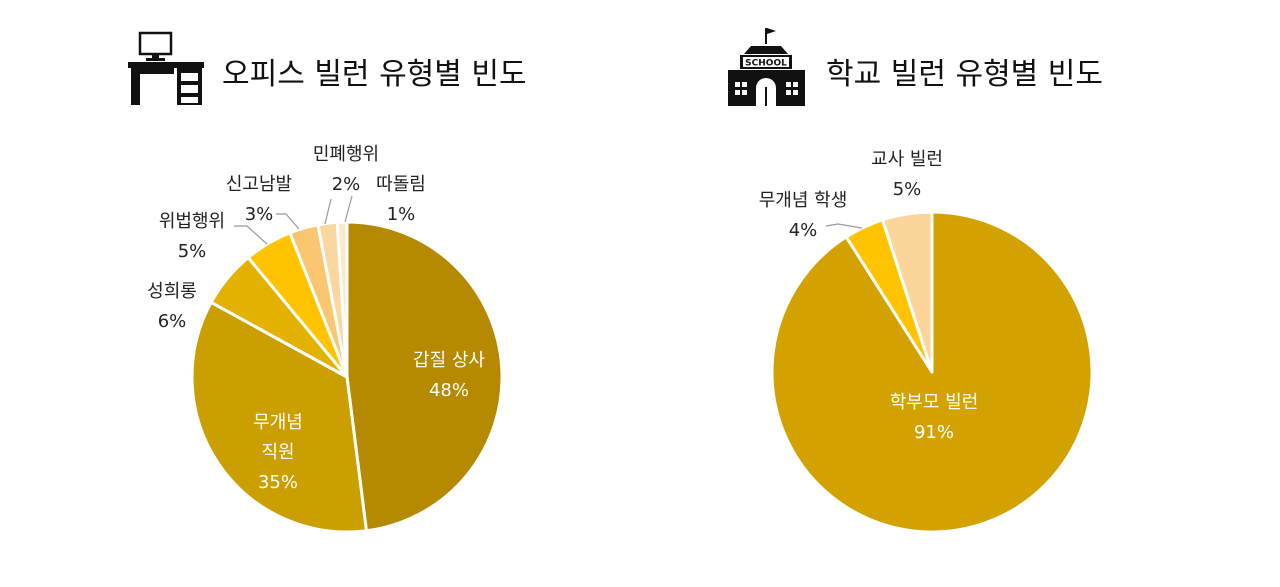 Image resolution: width=1280 pixels, height=587 pixels. I want to click on pie-slice-교사-빌런, so click(907, 292).